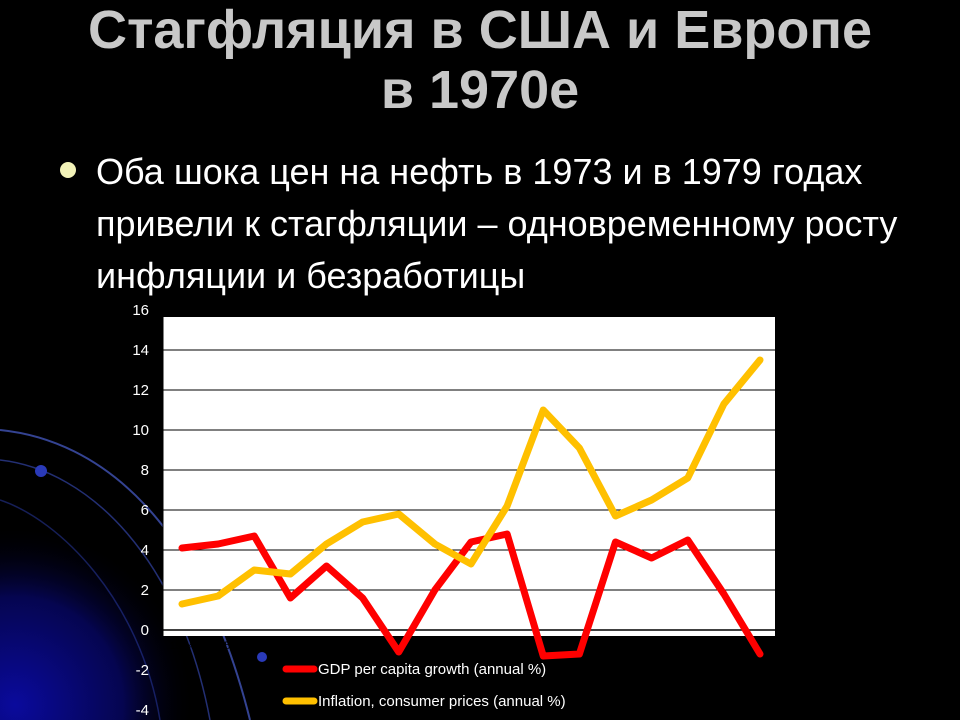  What do you see at coordinates (140, 310) in the screenshot?
I see `y-tick-label: 16` at bounding box center [140, 310].